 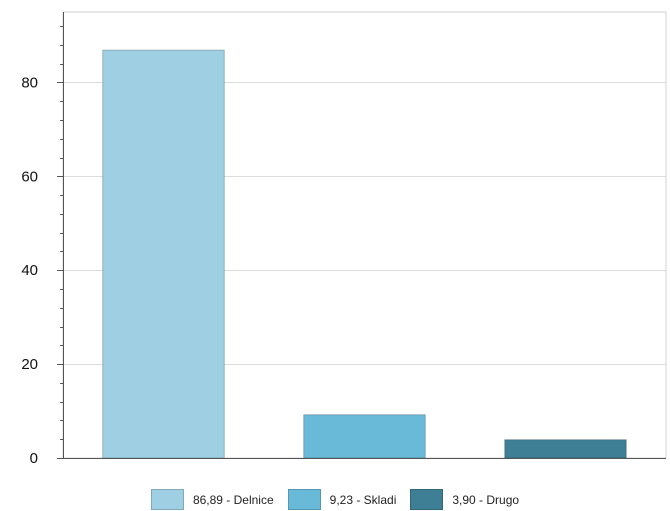 What do you see at coordinates (29, 82) in the screenshot?
I see `y-tick-label: 80` at bounding box center [29, 82].